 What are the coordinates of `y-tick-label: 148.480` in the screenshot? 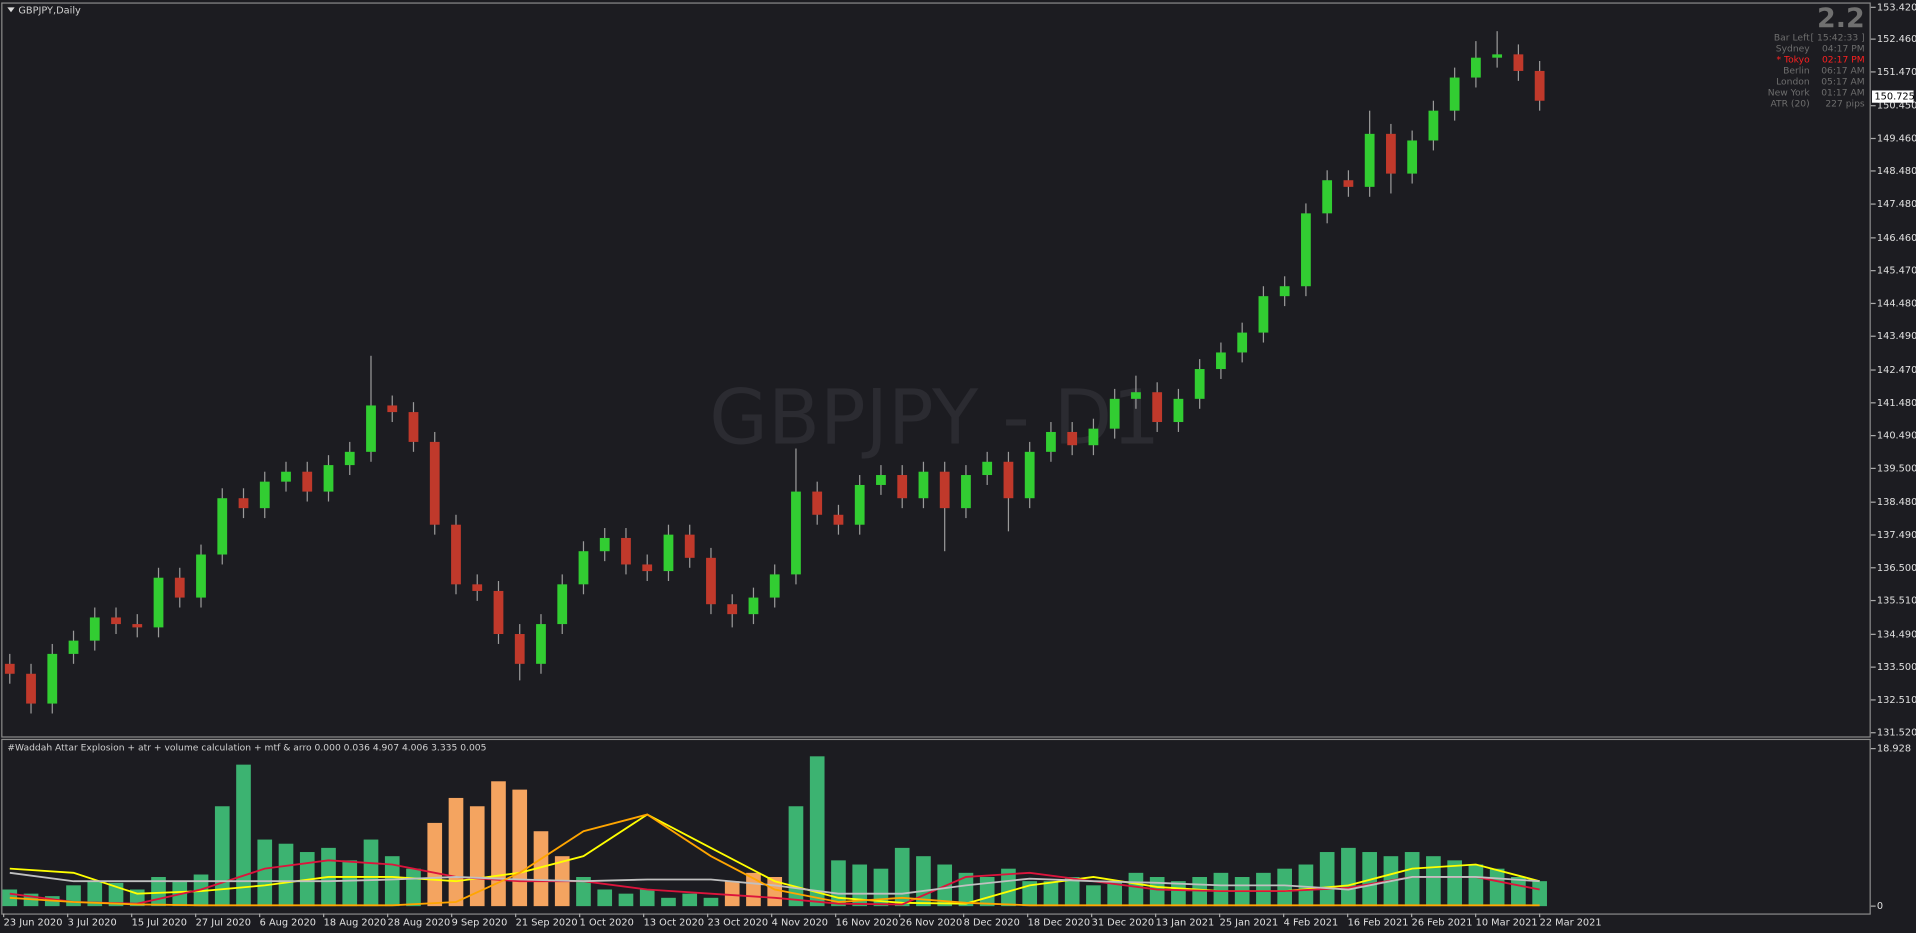 It's located at (1896, 171).